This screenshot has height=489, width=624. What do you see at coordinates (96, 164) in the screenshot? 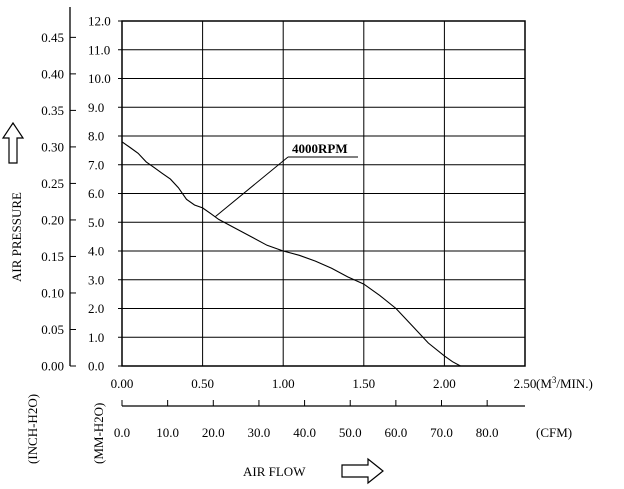
I see `mm-h2o-tick-label: 7.0` at bounding box center [96, 164].